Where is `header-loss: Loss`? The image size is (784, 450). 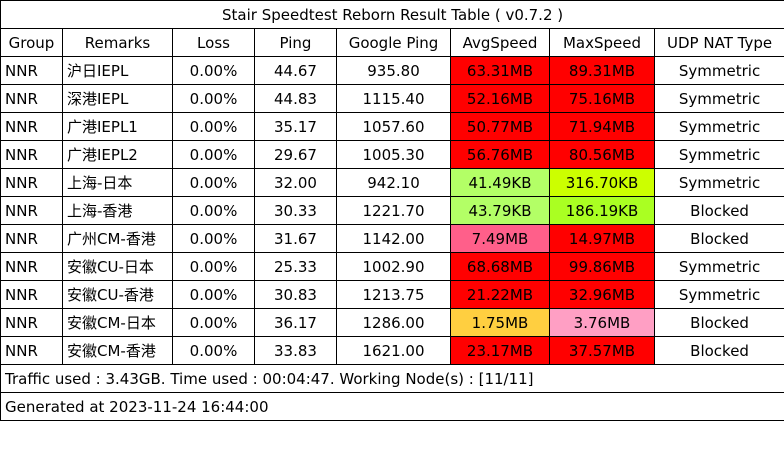
header-loss: Loss is located at coordinates (213, 42).